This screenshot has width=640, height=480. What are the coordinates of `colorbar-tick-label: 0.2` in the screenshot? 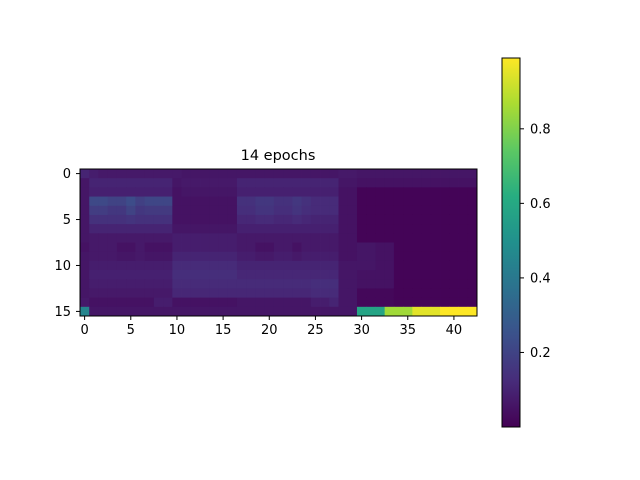 It's located at (540, 353).